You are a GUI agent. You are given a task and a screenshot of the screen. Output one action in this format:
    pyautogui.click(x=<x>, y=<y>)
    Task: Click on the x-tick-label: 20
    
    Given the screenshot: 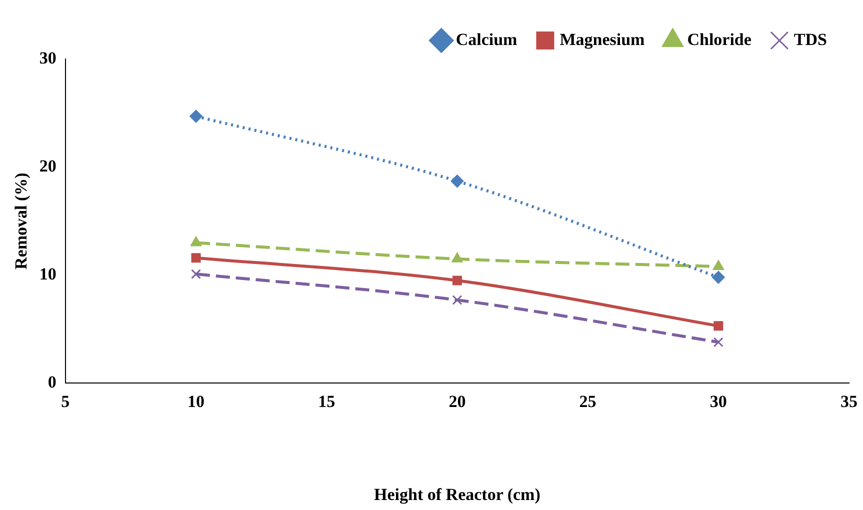 What is the action you would take?
    pyautogui.click(x=457, y=401)
    